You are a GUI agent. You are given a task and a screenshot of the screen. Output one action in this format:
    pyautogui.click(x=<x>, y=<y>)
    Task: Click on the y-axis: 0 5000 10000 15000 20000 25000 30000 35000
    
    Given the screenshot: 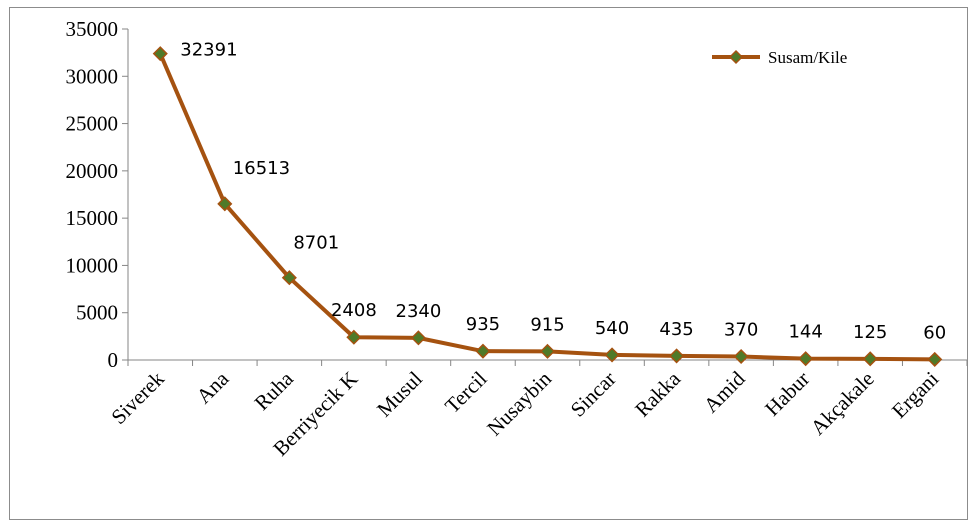 What is the action you would take?
    pyautogui.click(x=97, y=194)
    